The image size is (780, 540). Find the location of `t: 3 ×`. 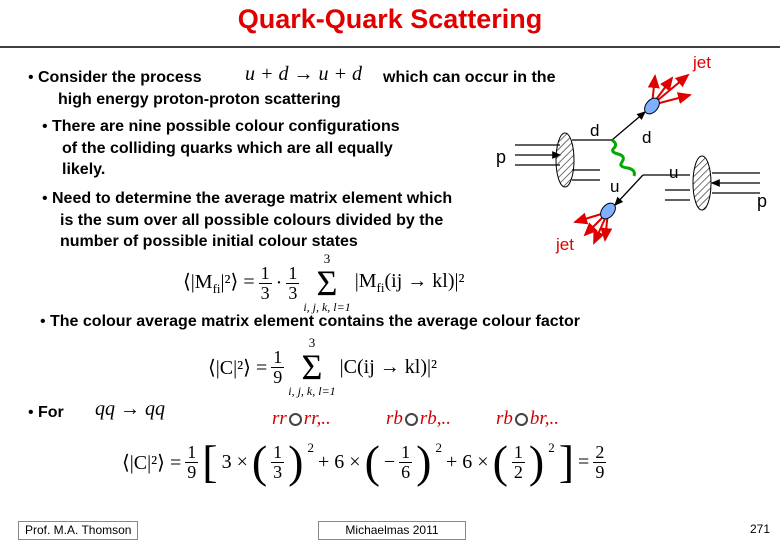

t: 3 × is located at coordinates (234, 461).